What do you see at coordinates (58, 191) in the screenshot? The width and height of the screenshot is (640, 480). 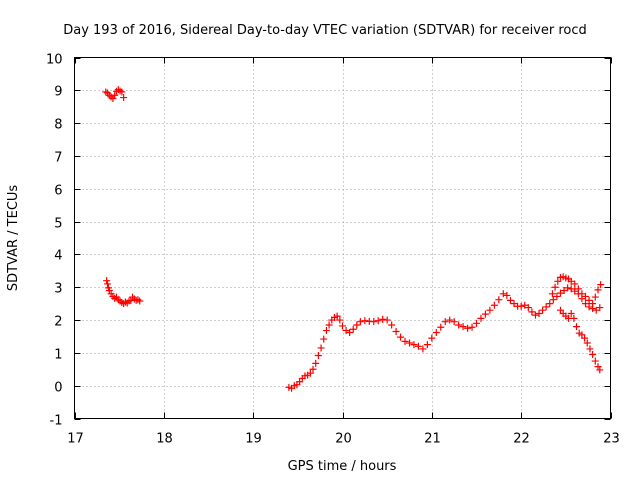 I see `y-tick-label: 6` at bounding box center [58, 191].